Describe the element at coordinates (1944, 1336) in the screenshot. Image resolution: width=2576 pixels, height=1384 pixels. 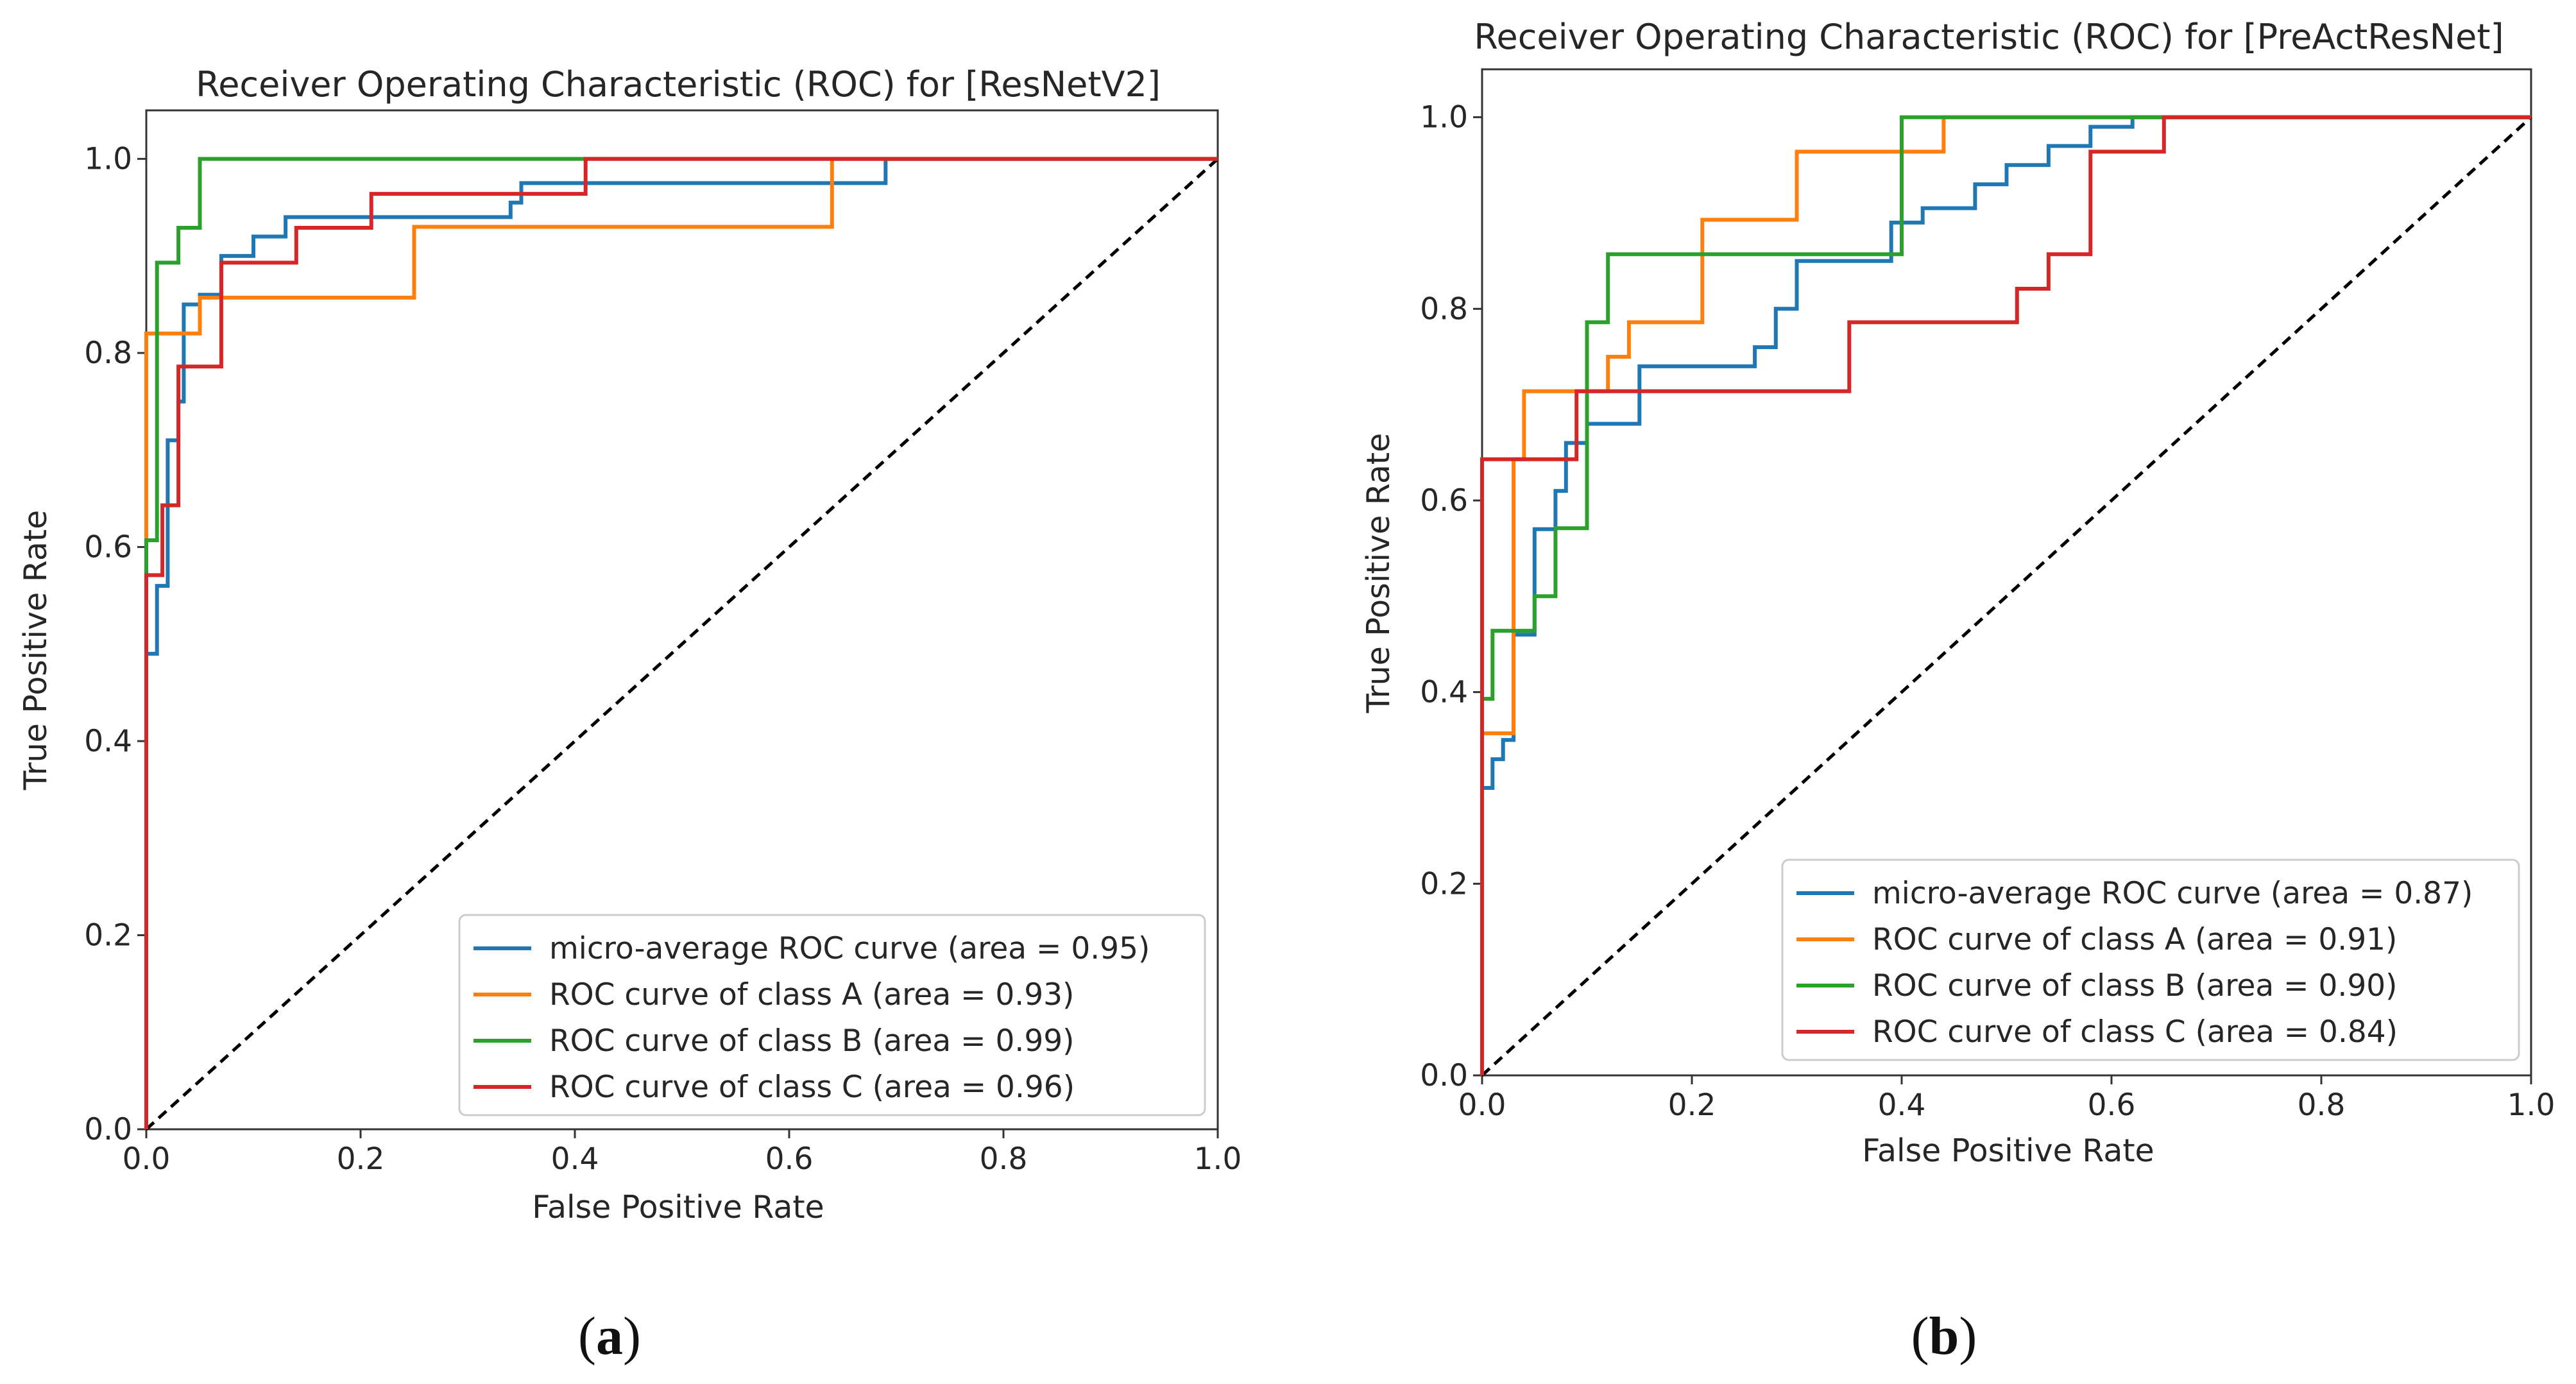
I see `panel-caption-b: (b)` at that location.